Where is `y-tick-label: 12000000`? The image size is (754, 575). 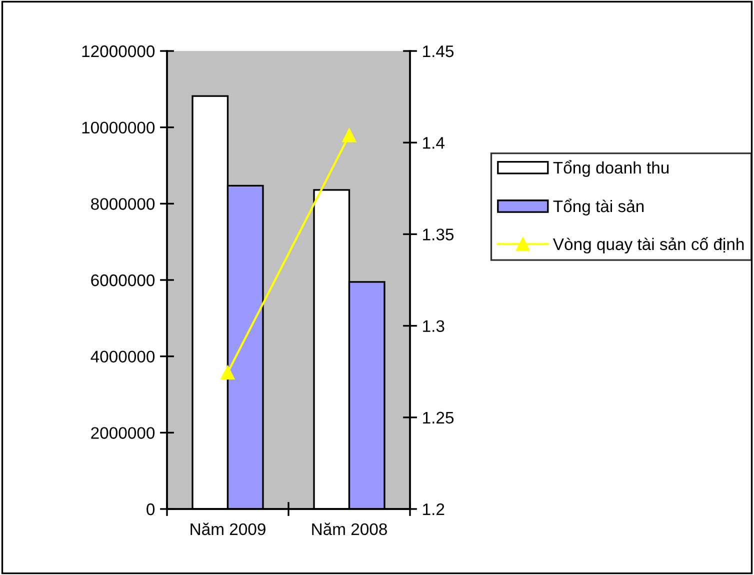
y-tick-label: 12000000 is located at coordinates (118, 51).